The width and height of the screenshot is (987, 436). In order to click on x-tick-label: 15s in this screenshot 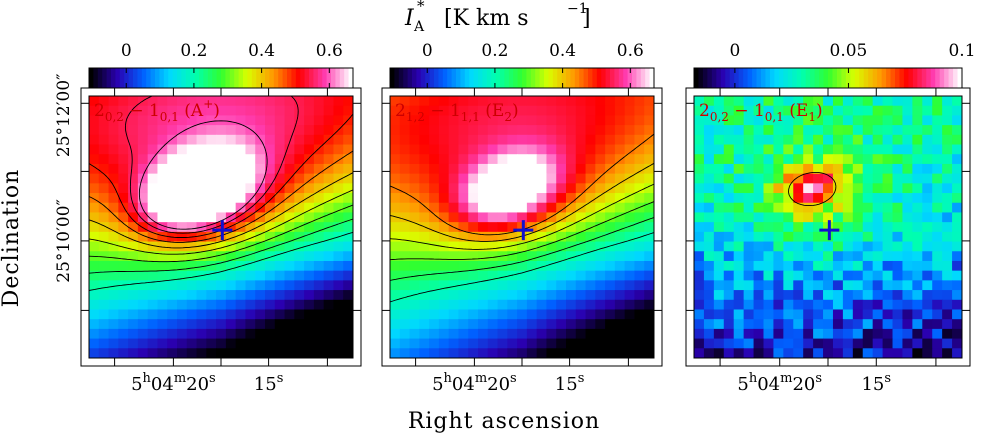, I will do `click(570, 383)`.